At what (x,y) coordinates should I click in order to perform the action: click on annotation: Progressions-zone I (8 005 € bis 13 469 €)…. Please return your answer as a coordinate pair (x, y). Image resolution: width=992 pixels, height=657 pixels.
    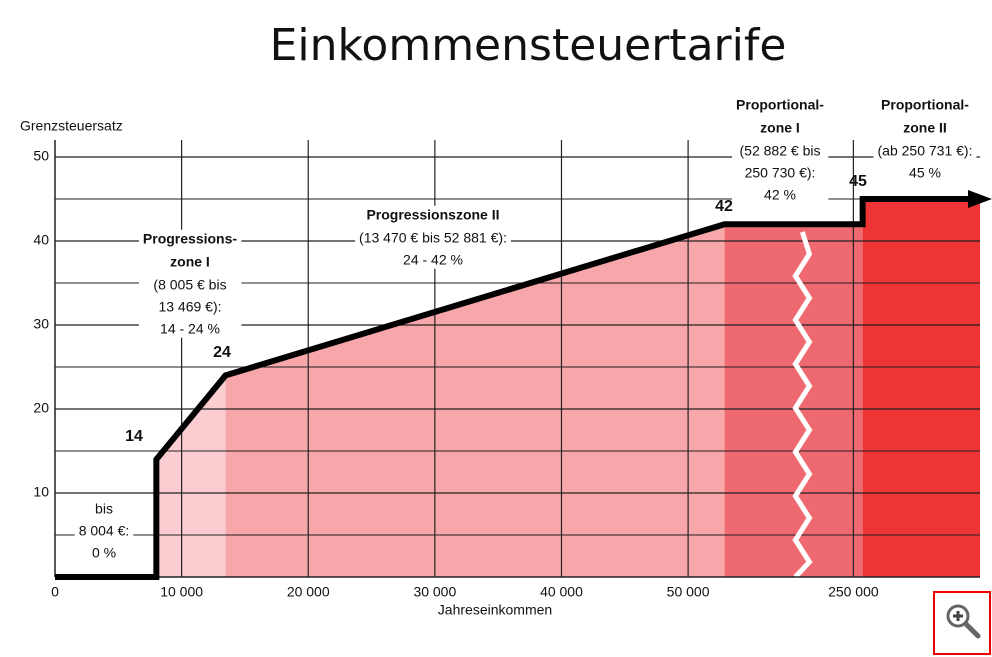
    Looking at the image, I should click on (190, 283).